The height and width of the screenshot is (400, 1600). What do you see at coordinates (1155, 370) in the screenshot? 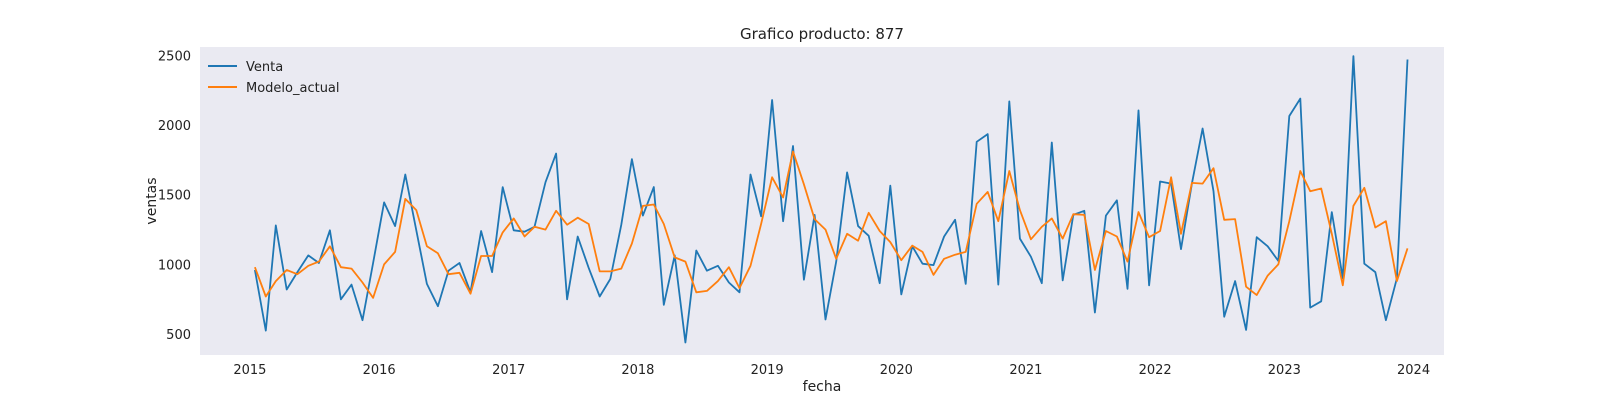
I see `x-tick-label: 2022` at bounding box center [1155, 370].